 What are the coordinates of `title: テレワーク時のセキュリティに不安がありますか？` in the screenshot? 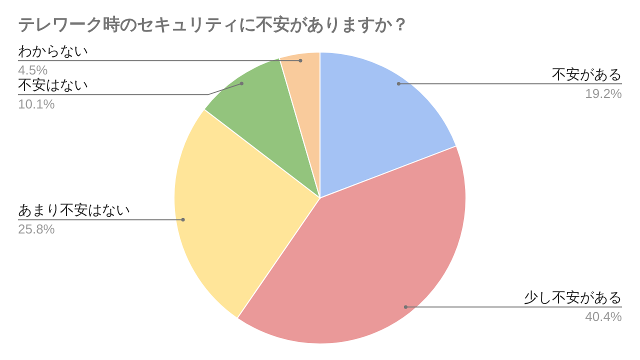 It's located at (213, 24).